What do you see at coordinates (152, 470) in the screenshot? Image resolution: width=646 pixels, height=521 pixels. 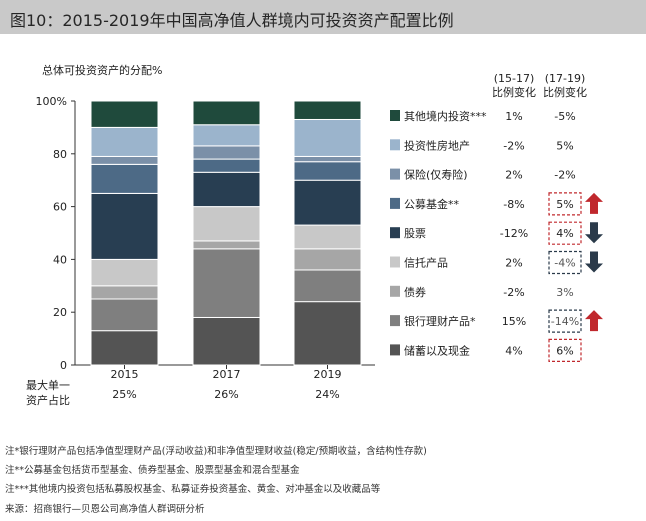 I see `footnote-2: 注**公募基金包括货币型基金、债券型基金、股票型基金和混合型基金` at bounding box center [152, 470].